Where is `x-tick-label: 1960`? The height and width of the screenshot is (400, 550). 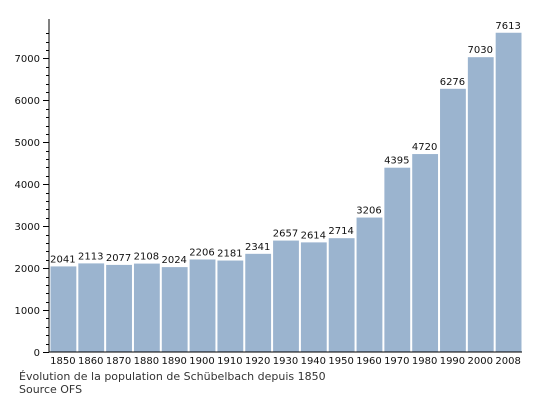
x-tick-label: 1960 is located at coordinates (368, 361).